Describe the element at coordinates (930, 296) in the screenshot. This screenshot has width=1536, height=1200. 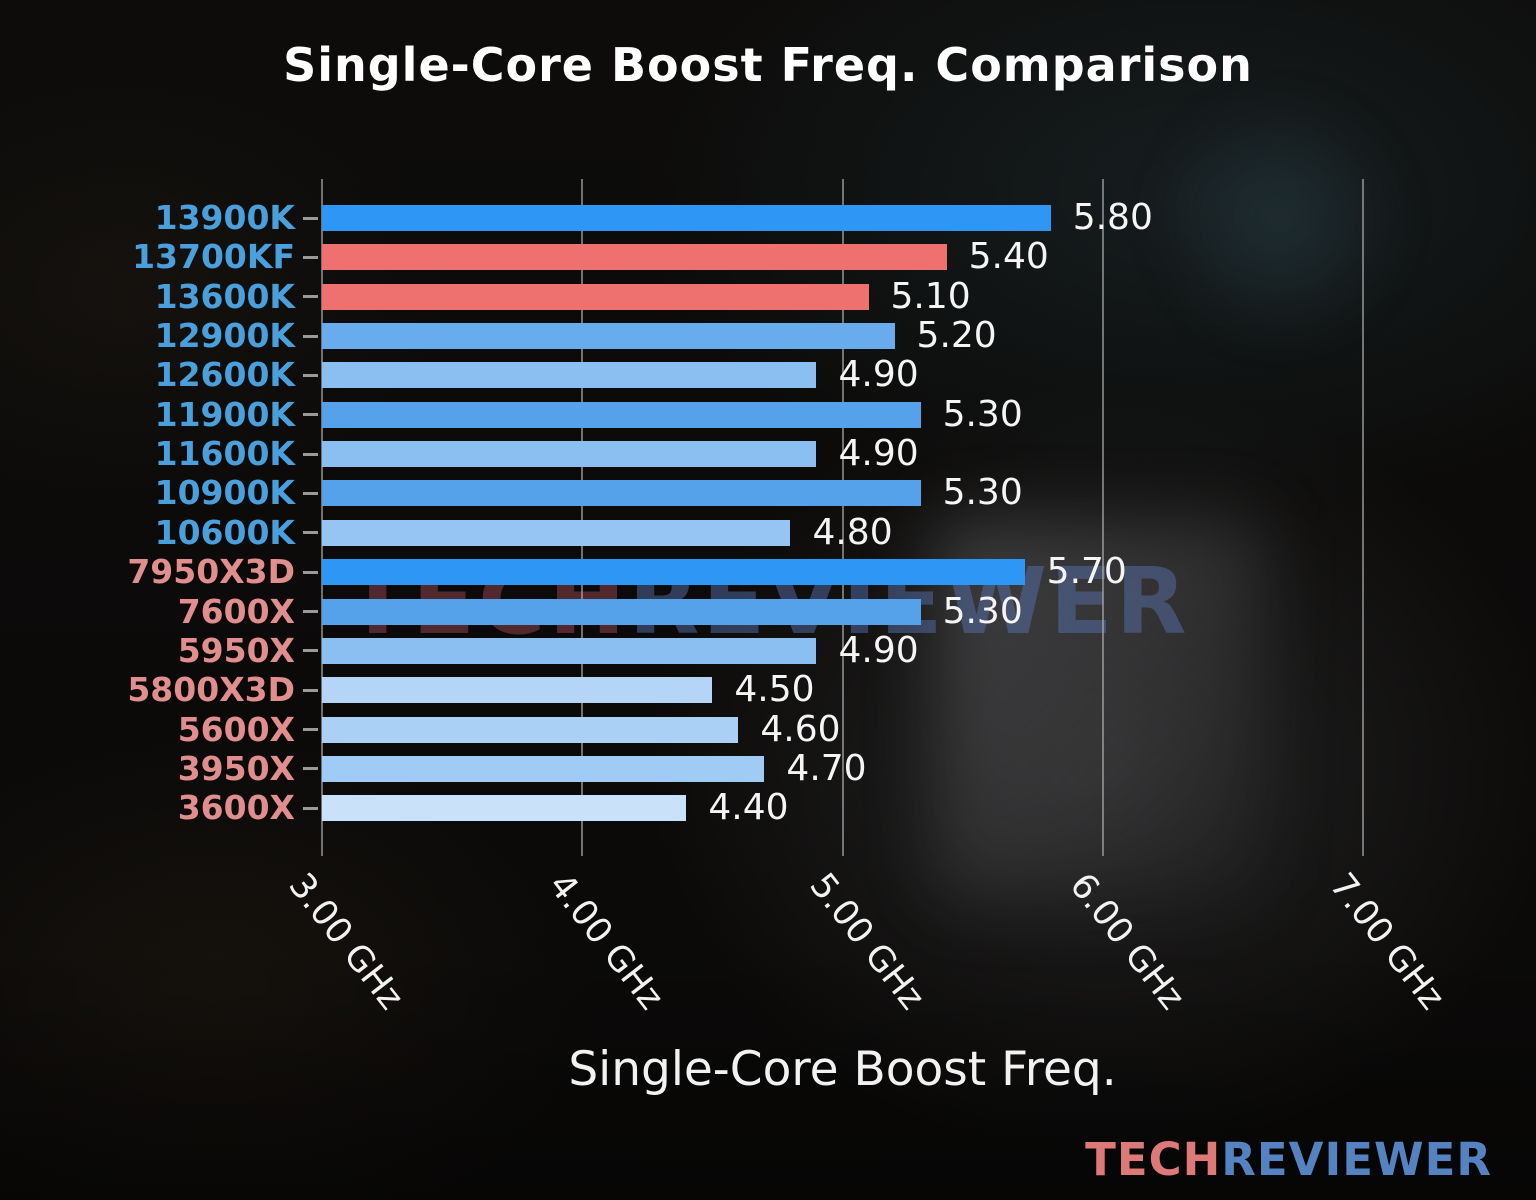
I see `value-label: 5.10` at that location.